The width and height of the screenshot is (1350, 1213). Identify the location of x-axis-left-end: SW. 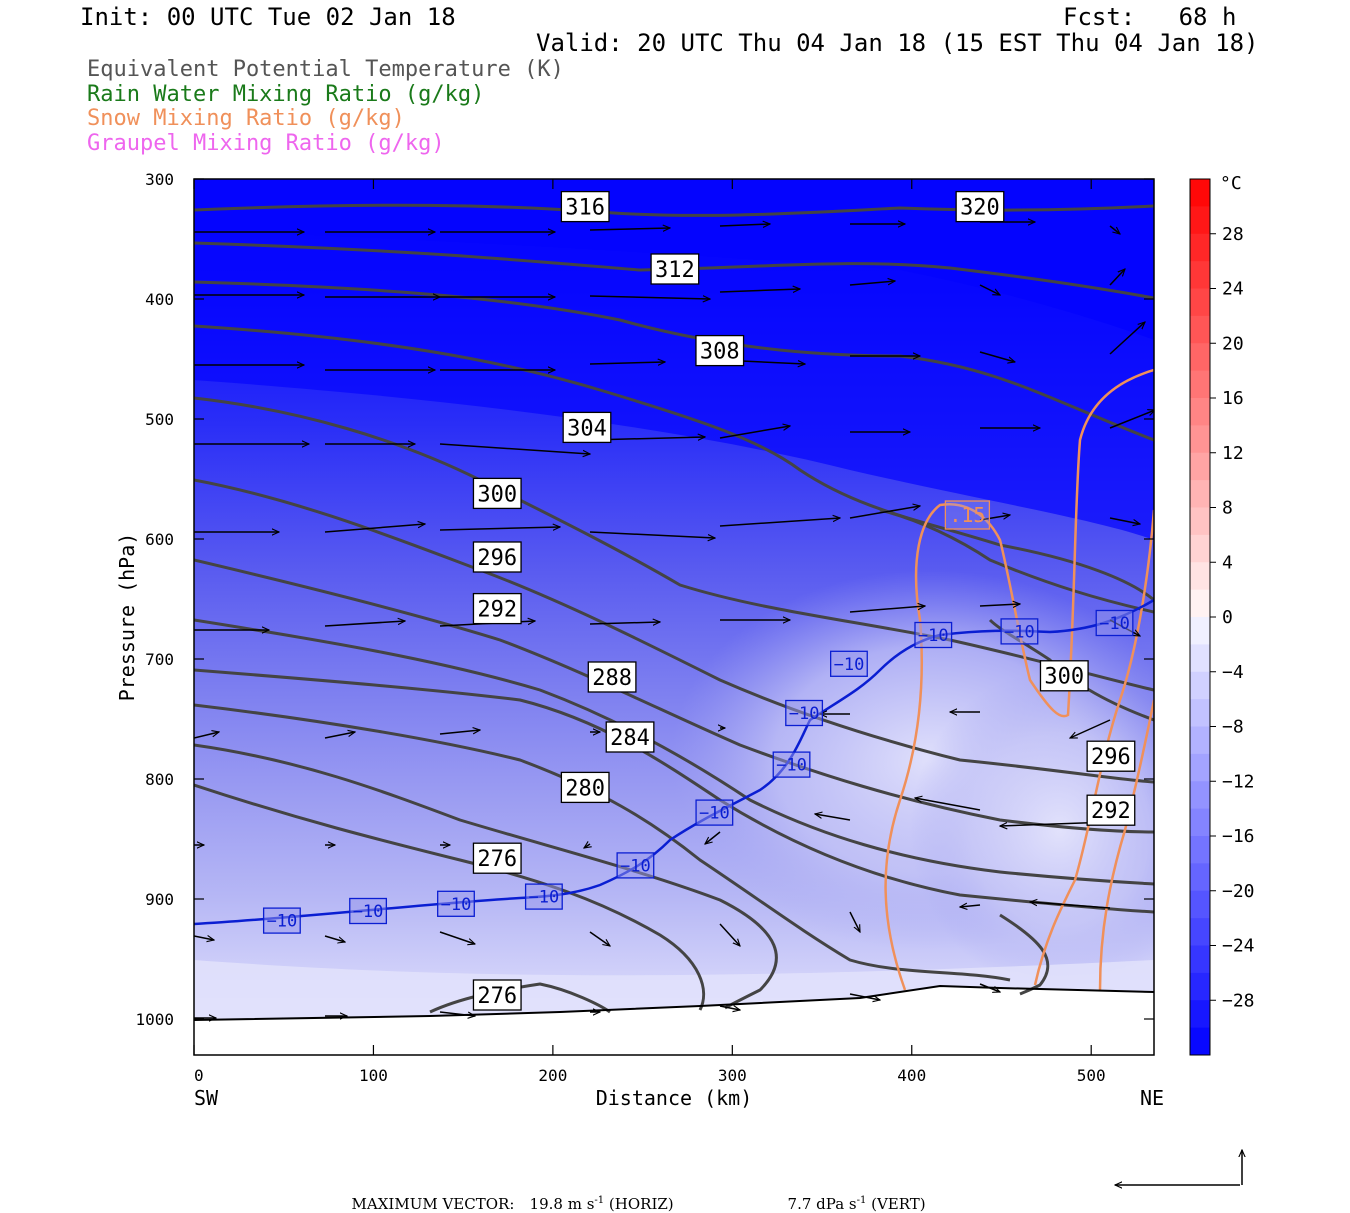
(206, 1098).